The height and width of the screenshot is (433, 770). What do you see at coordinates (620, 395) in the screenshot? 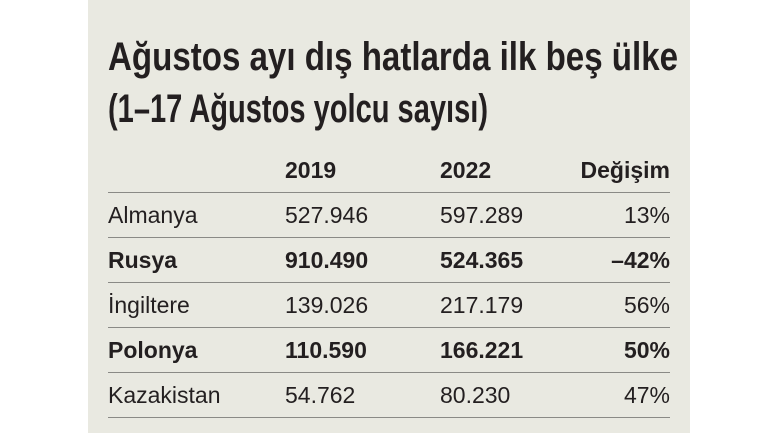
I see `value-cell: 47%` at bounding box center [620, 395].